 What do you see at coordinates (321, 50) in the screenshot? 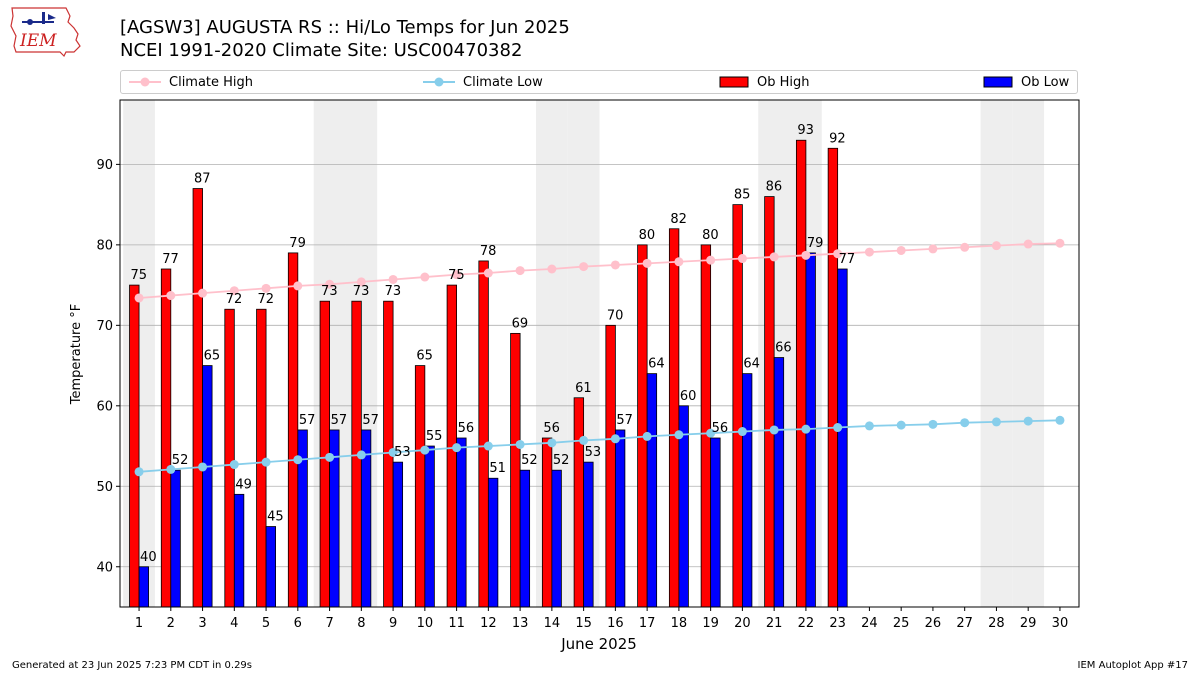
I see `chart-subtitle: NCEI 1991-2020 Climate Site: USC00470382` at bounding box center [321, 50].